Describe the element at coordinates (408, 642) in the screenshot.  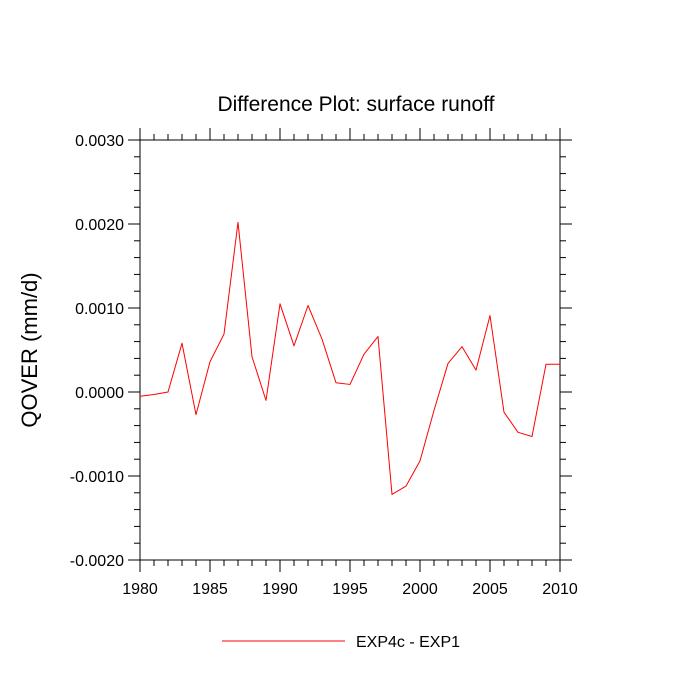
I see `legend-label: EXP4c - EXP1` at that location.